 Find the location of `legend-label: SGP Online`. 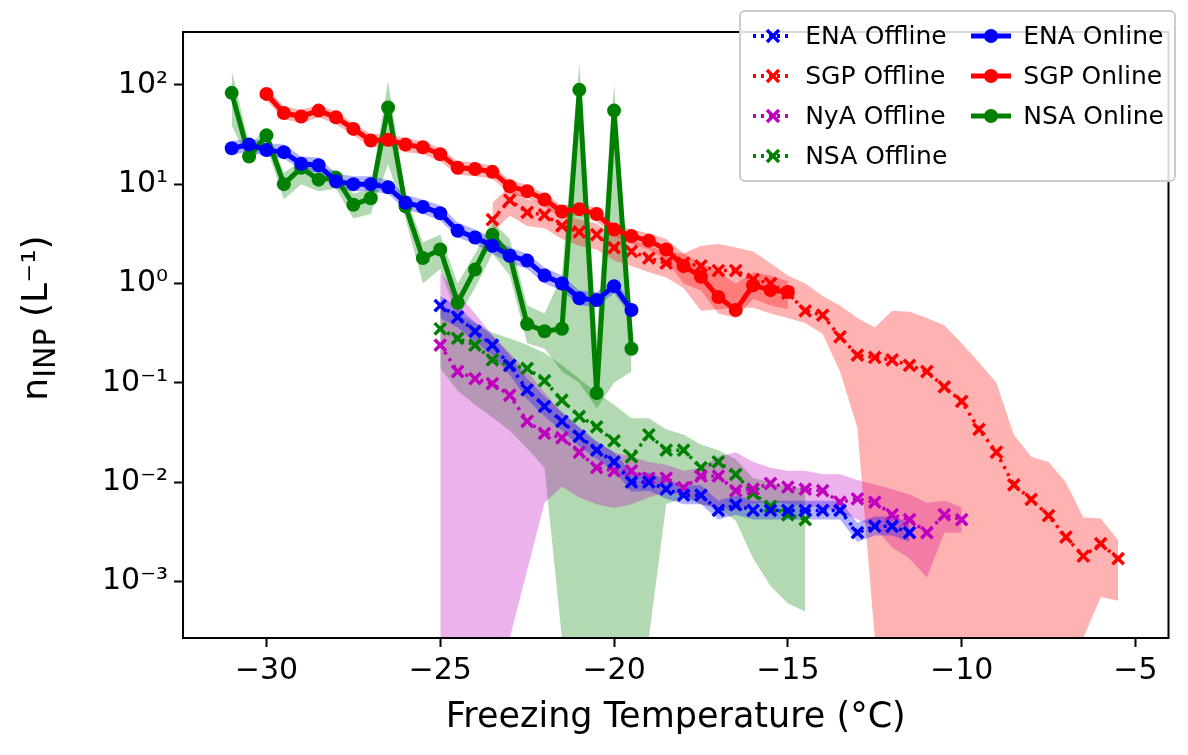

legend-label: SGP Online is located at coordinates (1093, 76).